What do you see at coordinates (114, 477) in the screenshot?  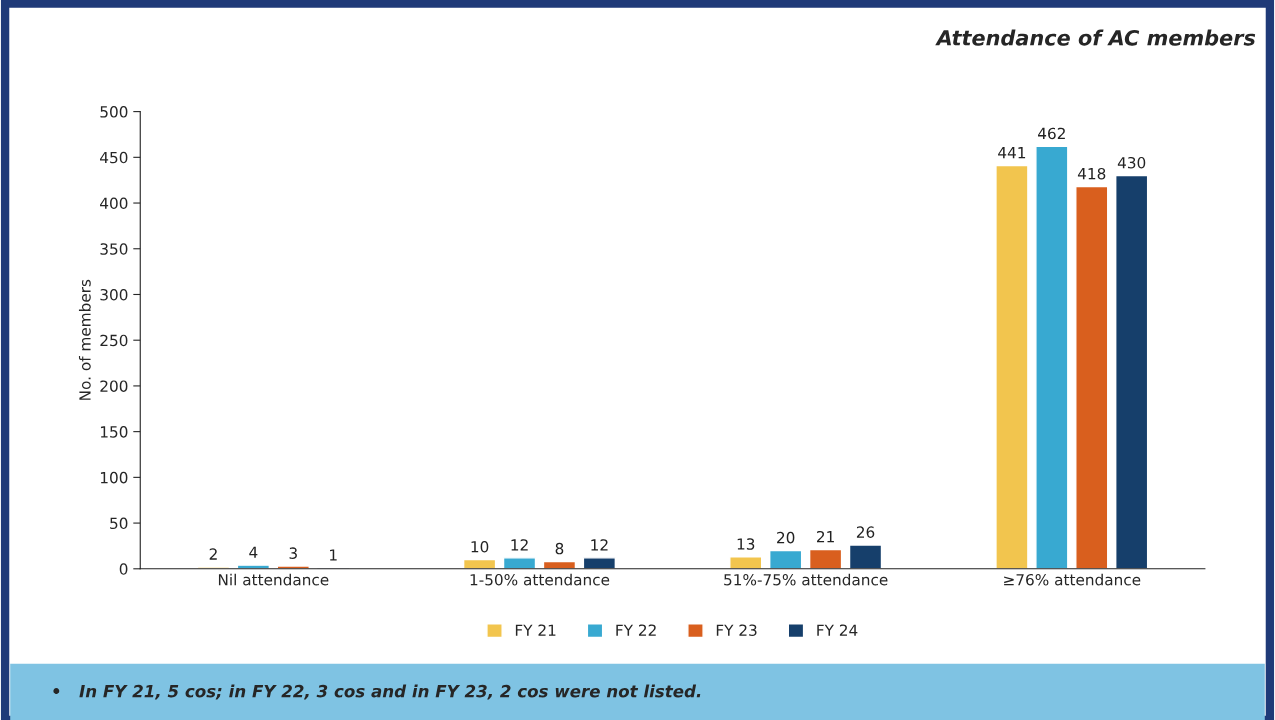 I see `y-tick-label: 100` at bounding box center [114, 477].